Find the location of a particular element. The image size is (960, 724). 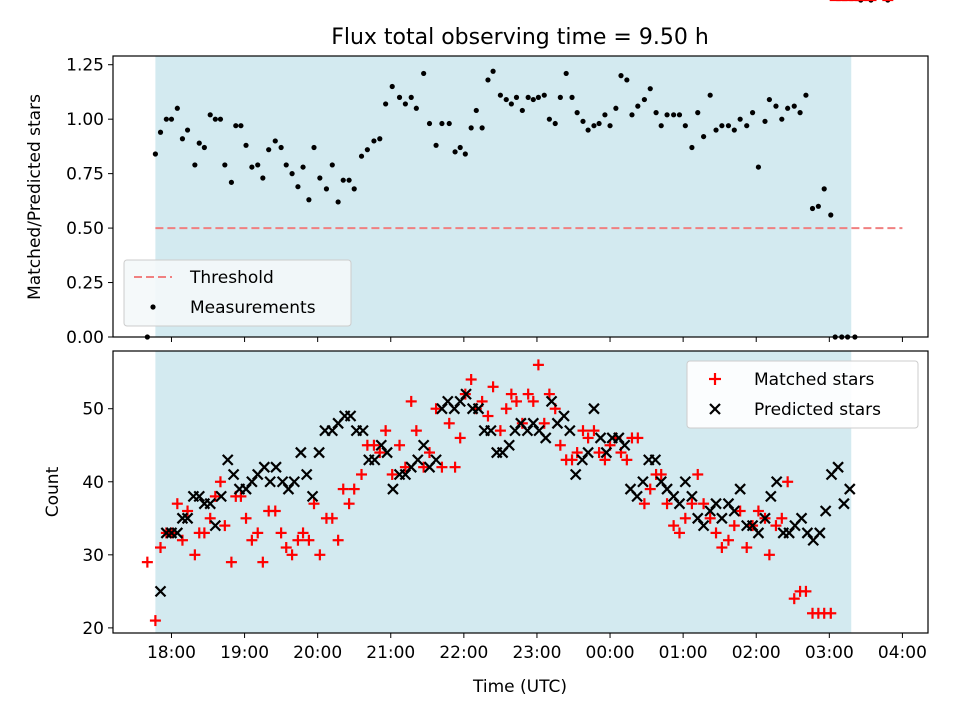

ratio-legend: Threshold Measurements is located at coordinates (237, 293).